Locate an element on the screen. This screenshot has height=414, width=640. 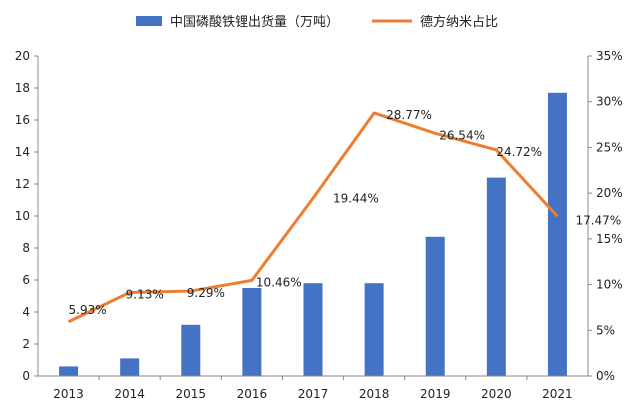
right-tick-label: 35% is located at coordinates (609, 56).